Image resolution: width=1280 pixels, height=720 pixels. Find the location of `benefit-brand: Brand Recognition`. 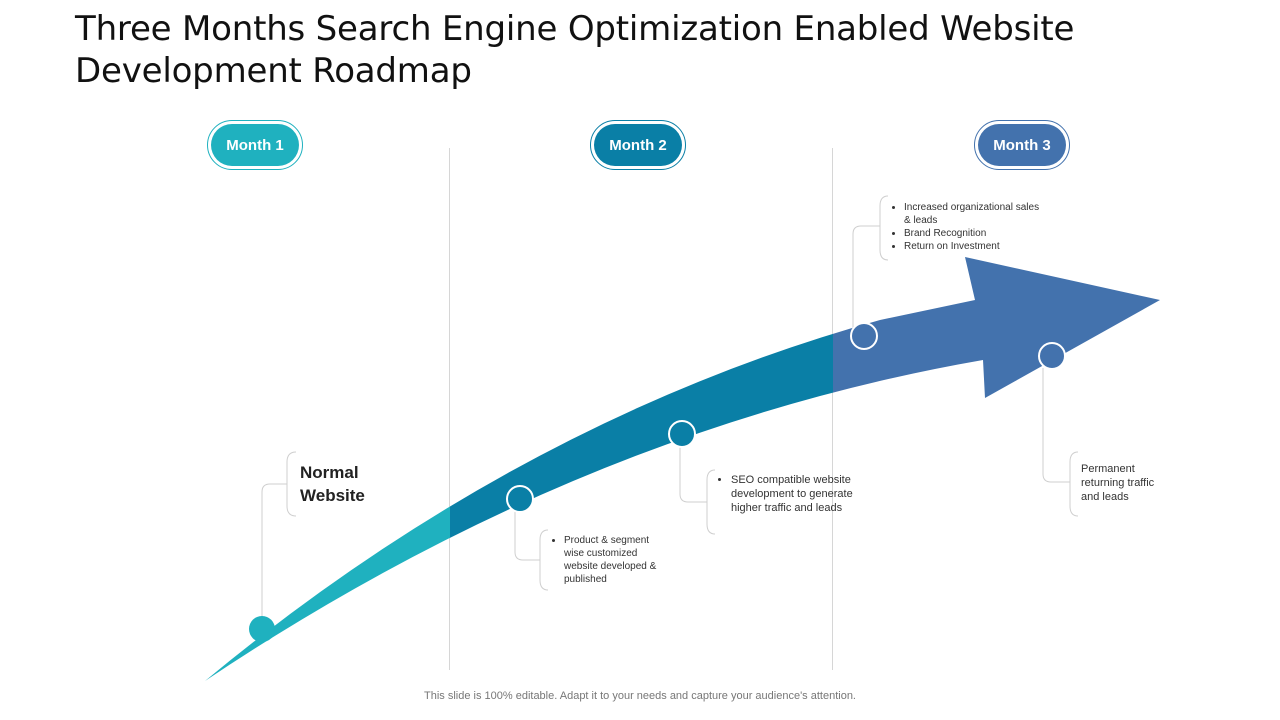

benefit-brand: Brand Recognition is located at coordinates (972, 233).